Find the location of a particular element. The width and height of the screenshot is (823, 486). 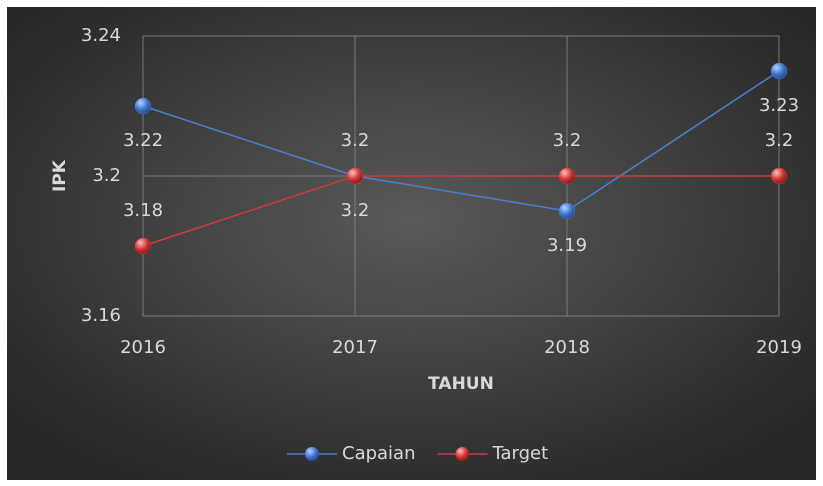

data-label: 3.22 is located at coordinates (143, 140).